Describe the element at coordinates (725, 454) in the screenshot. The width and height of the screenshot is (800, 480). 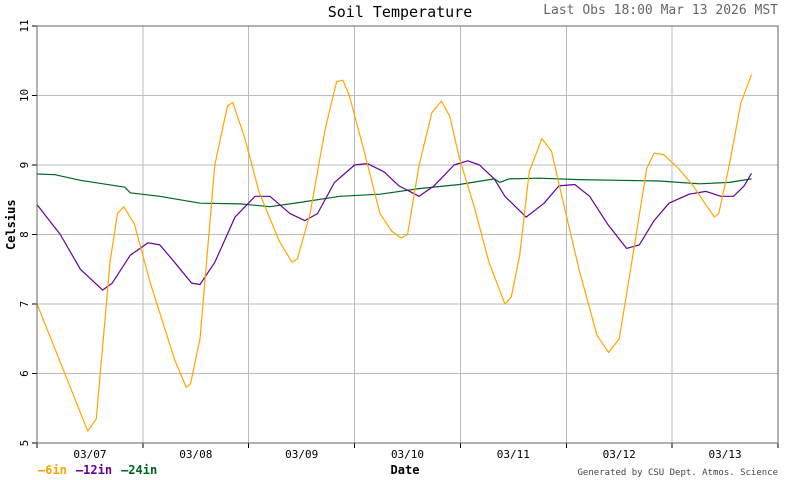
I see `svg-text: 03/13` at that location.